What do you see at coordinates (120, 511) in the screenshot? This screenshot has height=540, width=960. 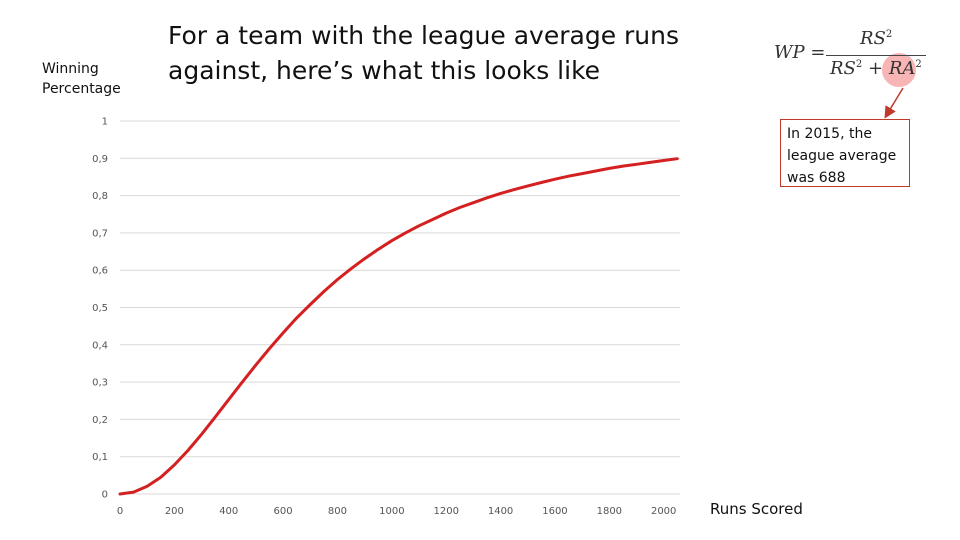 I see `x-tick-label: 0` at bounding box center [120, 511].